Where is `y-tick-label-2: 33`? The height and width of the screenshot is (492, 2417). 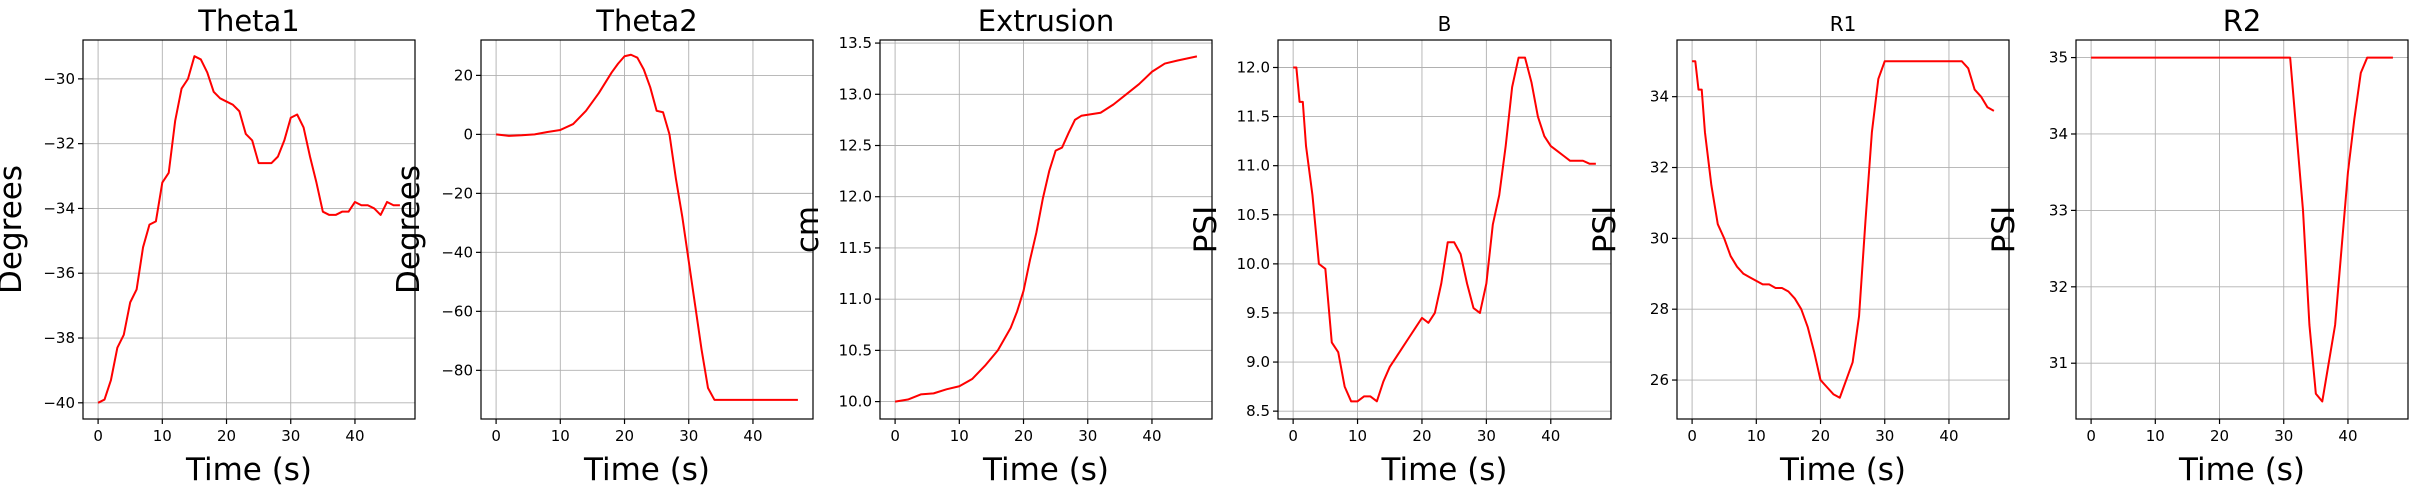
y-tick-label-2: 33 is located at coordinates (2058, 210).